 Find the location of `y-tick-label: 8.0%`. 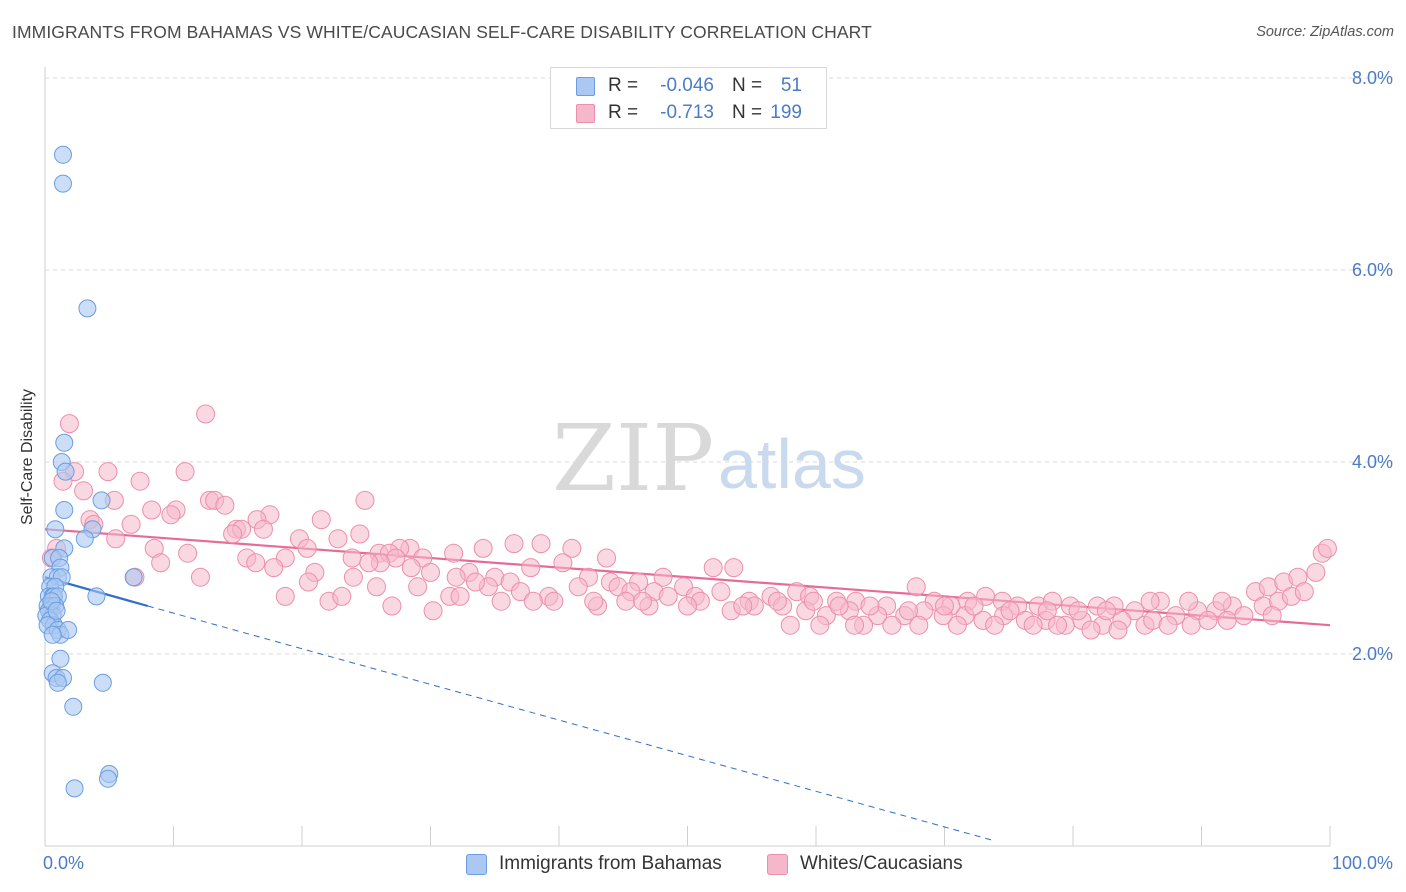

y-tick-label: 8.0% is located at coordinates (1372, 78).